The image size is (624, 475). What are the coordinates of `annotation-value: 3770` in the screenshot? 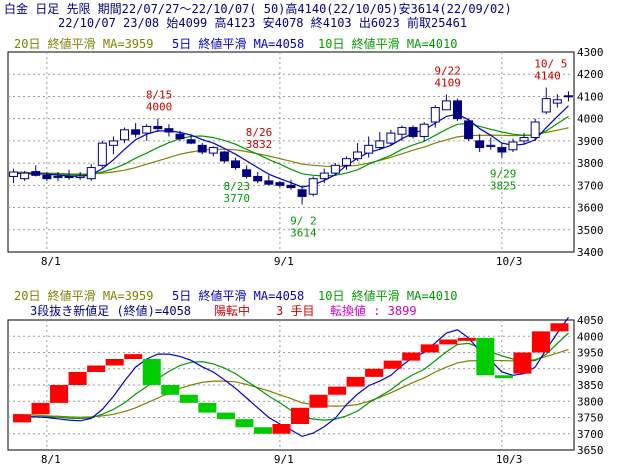 It's located at (237, 198).